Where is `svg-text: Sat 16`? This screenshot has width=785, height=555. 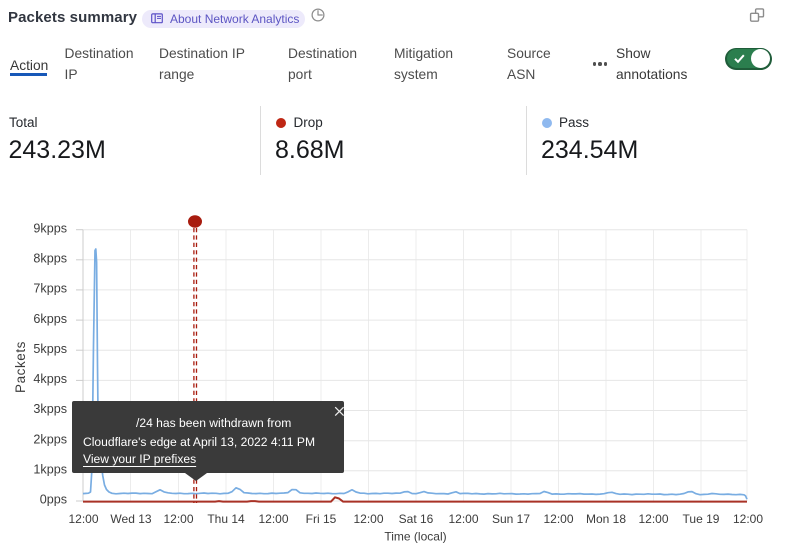
svg-text: Sat 16 is located at coordinates (416, 519).